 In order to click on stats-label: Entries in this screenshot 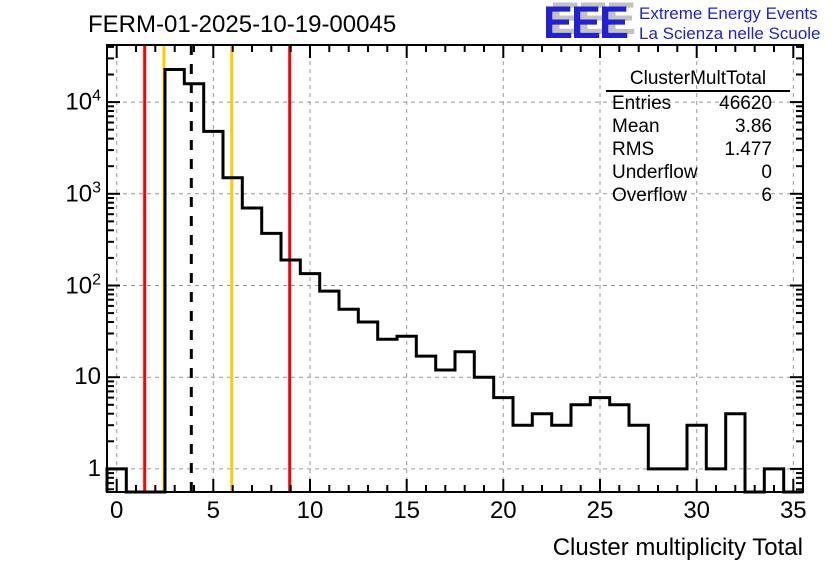, I will do `click(642, 103)`.